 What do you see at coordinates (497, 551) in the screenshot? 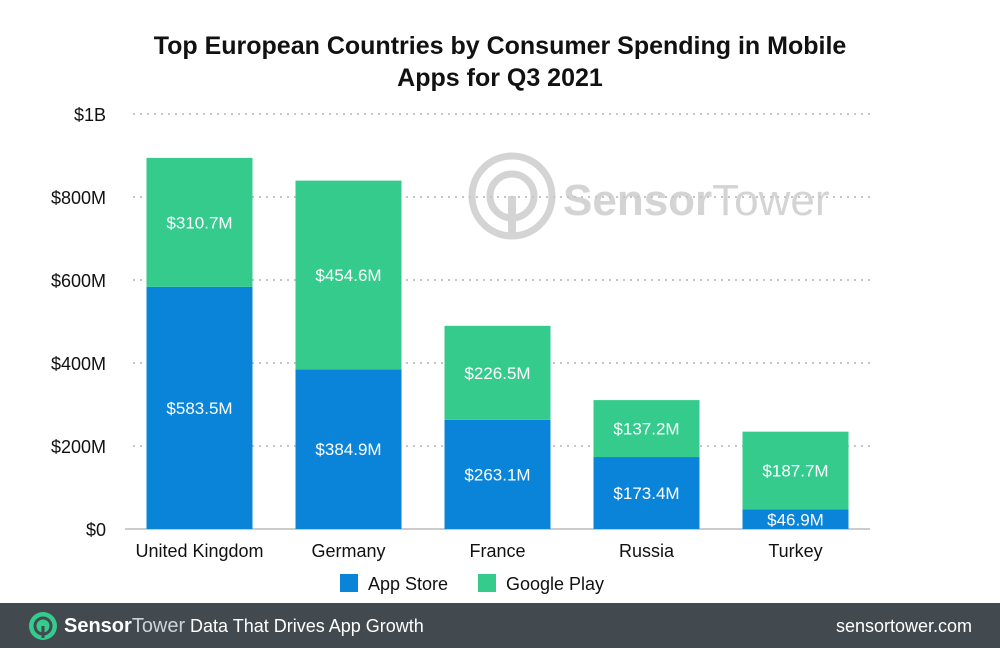
I see `x-tick-label: France` at bounding box center [497, 551].